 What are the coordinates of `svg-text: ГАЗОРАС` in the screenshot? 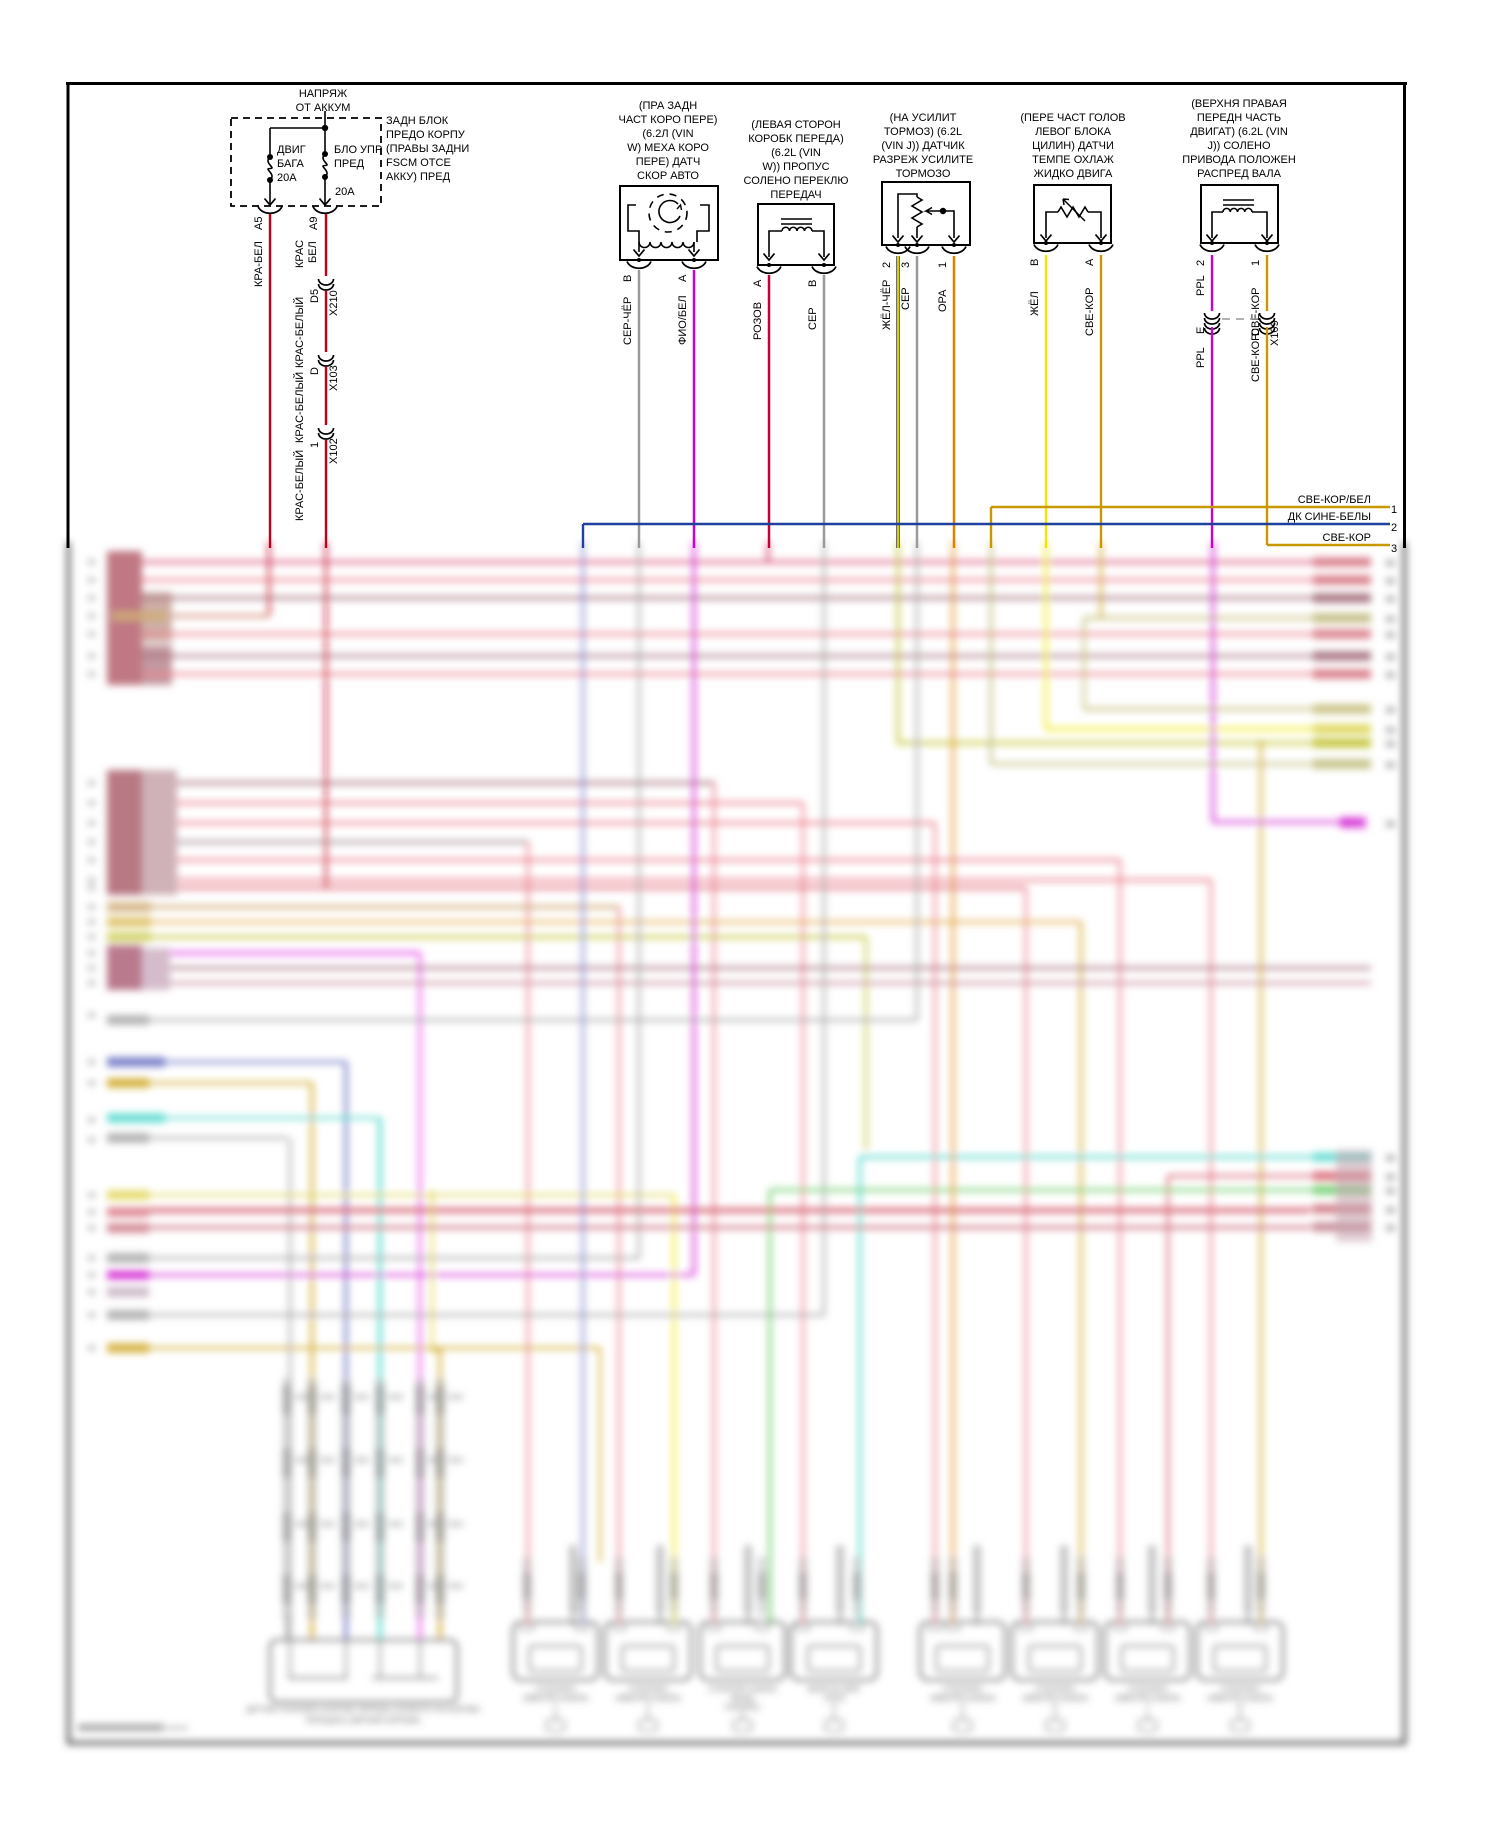 It's located at (743, 1707).